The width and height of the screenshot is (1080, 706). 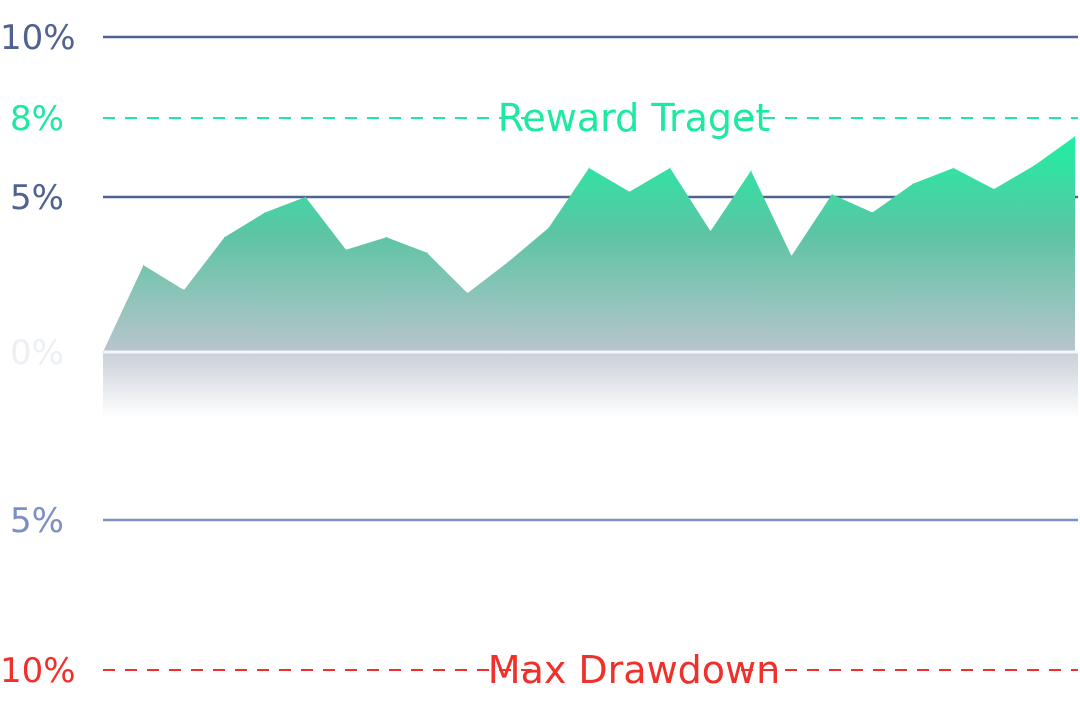 I want to click on y-tick-label: 8%, so click(x=37, y=119).